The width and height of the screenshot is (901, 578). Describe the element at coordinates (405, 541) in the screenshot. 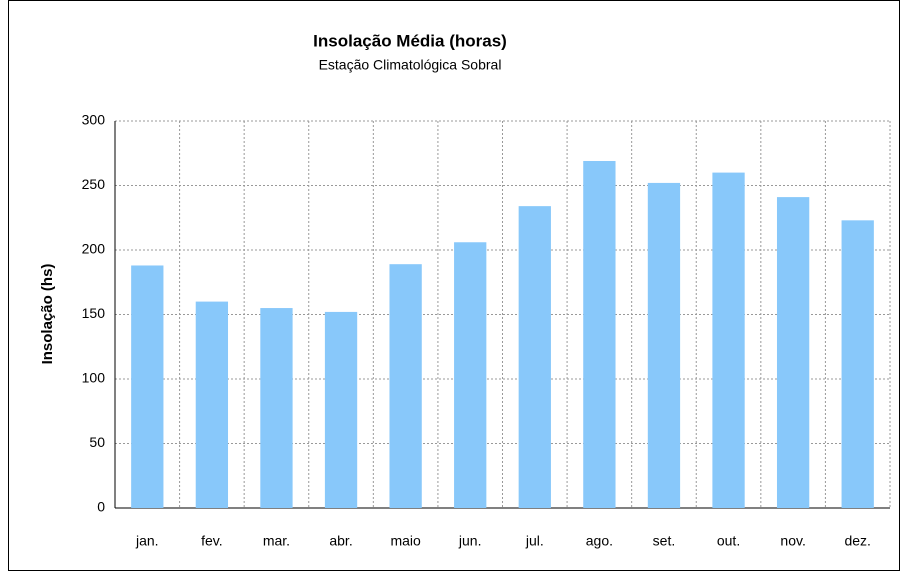

I see `x-tick-label: maio` at that location.